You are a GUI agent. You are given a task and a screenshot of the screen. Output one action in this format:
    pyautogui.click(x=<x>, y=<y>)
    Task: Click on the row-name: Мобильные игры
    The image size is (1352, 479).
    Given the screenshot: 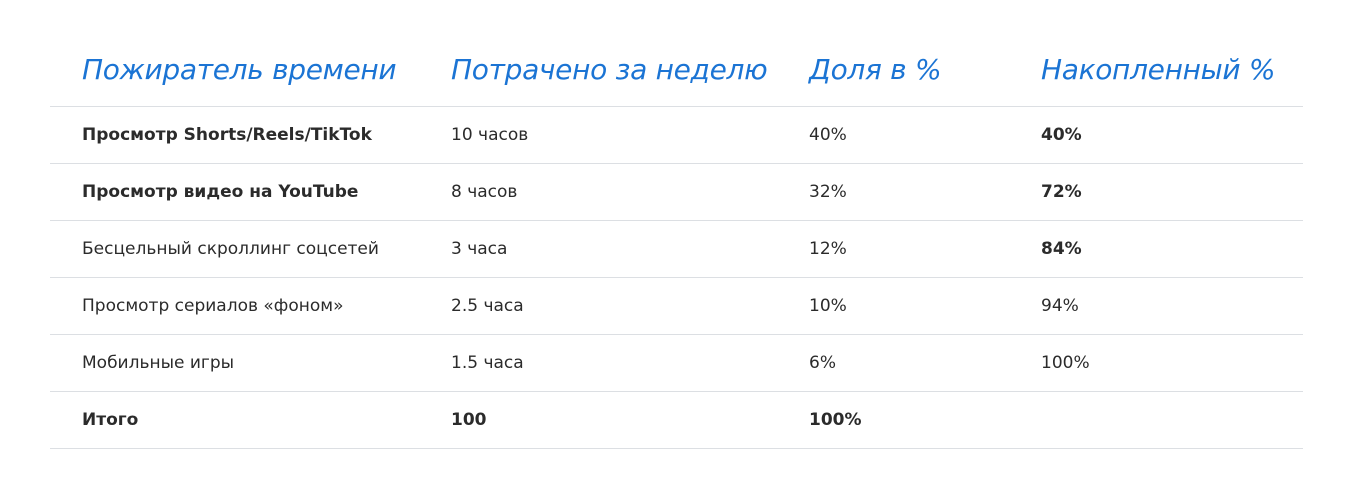 What is the action you would take?
    pyautogui.click(x=158, y=362)
    